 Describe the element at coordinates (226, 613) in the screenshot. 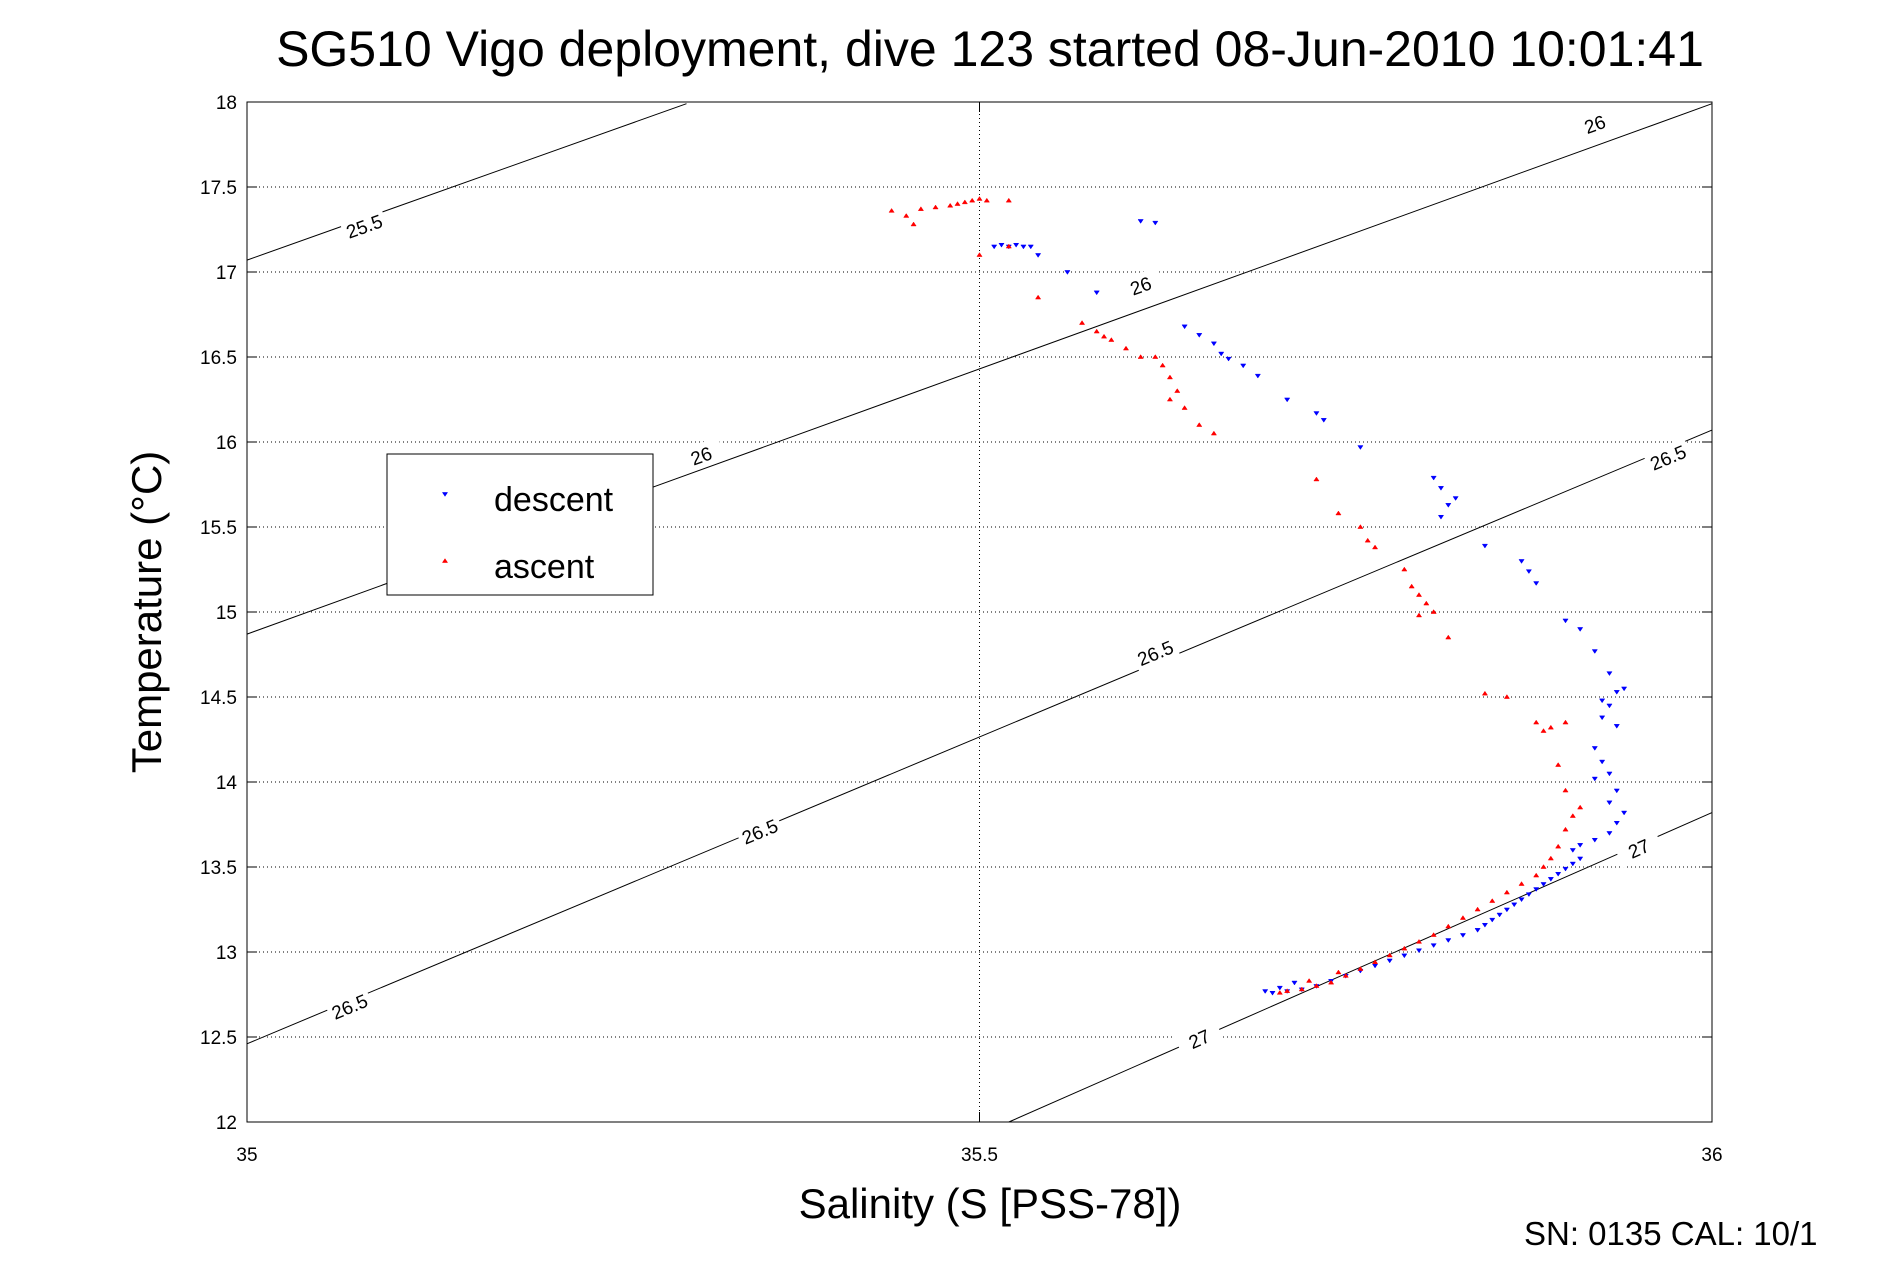

I see `y-tick-label: 15` at that location.